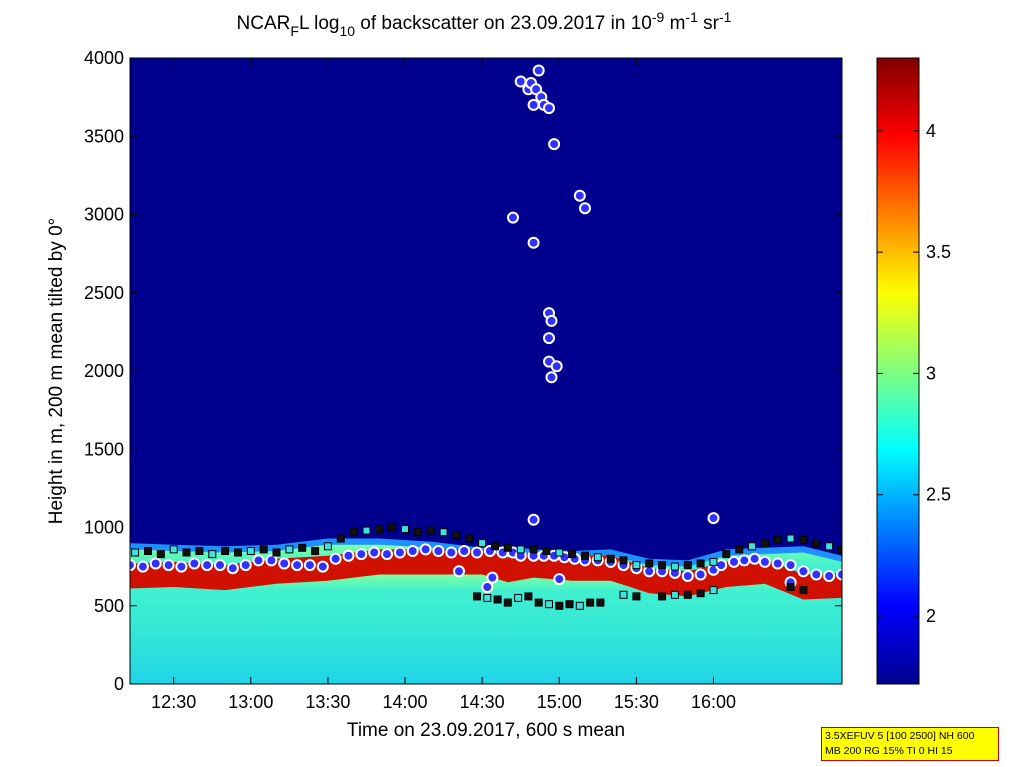 The height and width of the screenshot is (767, 1023). I want to click on y-tick-label-8: 4000, so click(104, 58).